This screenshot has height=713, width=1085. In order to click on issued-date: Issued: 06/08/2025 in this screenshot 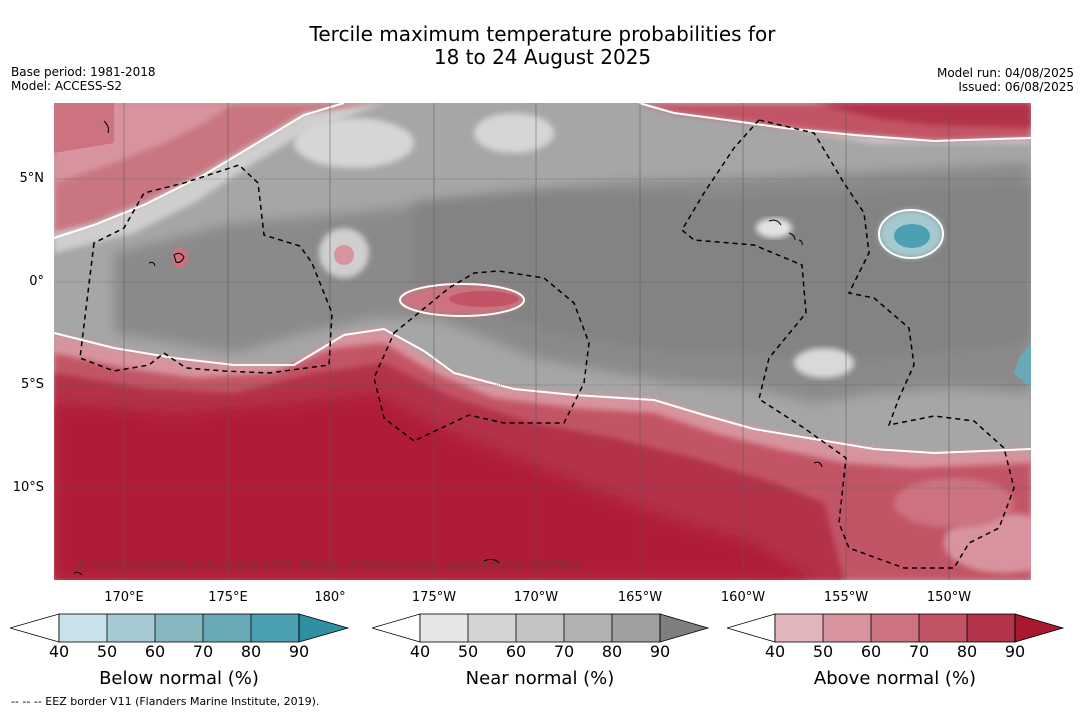, I will do `click(1016, 87)`.